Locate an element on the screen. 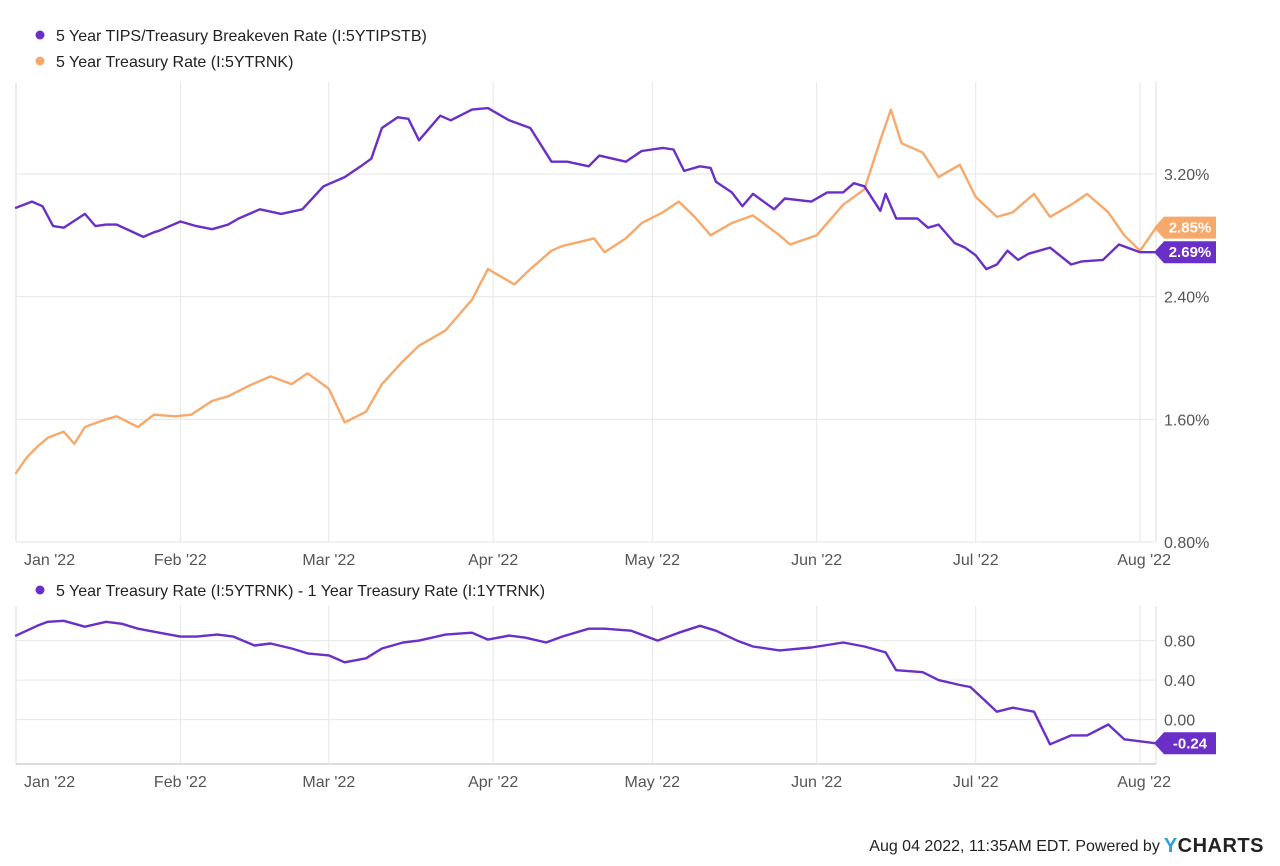 This screenshot has width=1280, height=866. y-tick-label: 0.40 is located at coordinates (1179, 681).